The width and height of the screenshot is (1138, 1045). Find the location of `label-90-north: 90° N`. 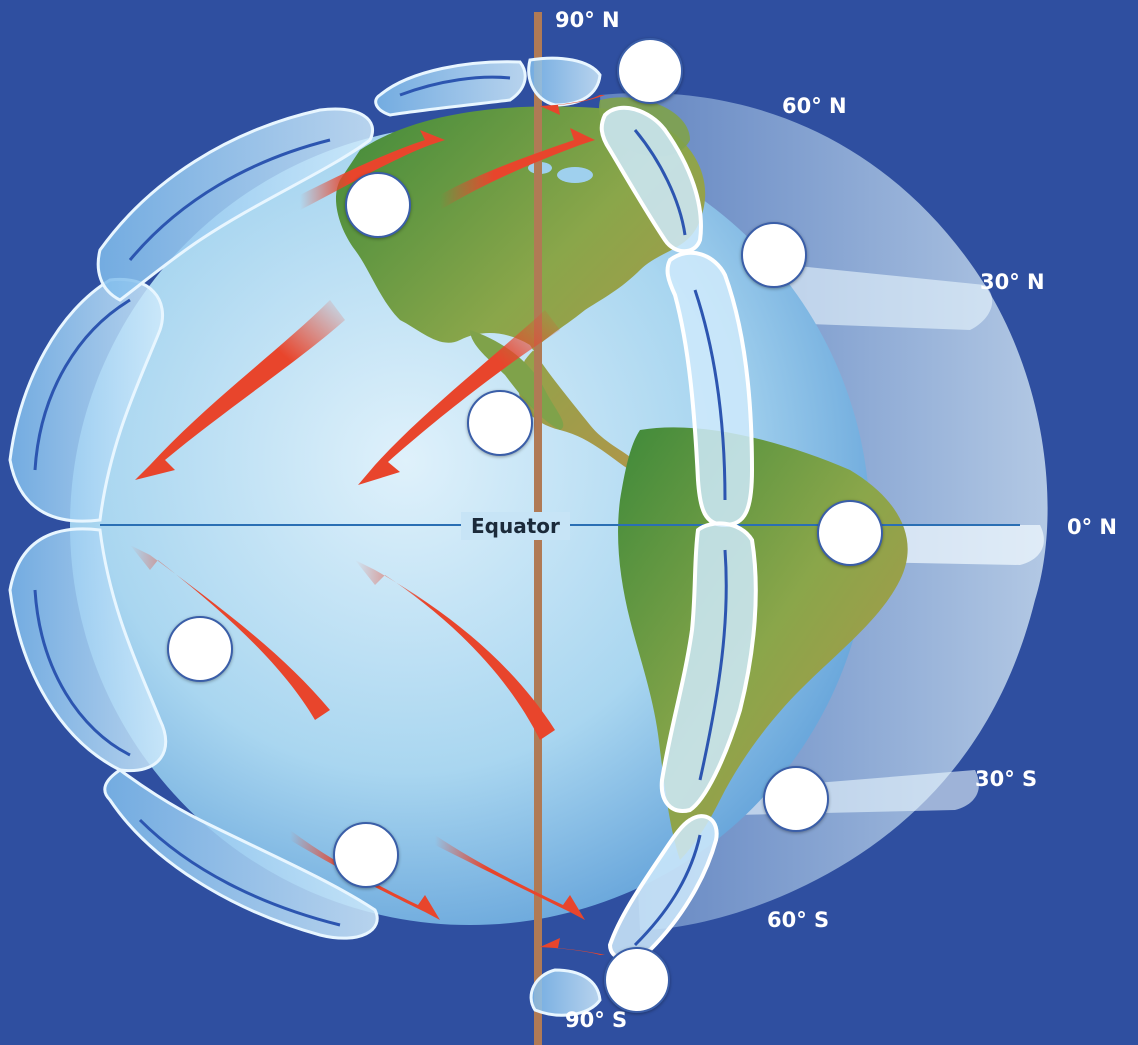

label-90-north: 90° N is located at coordinates (587, 20).